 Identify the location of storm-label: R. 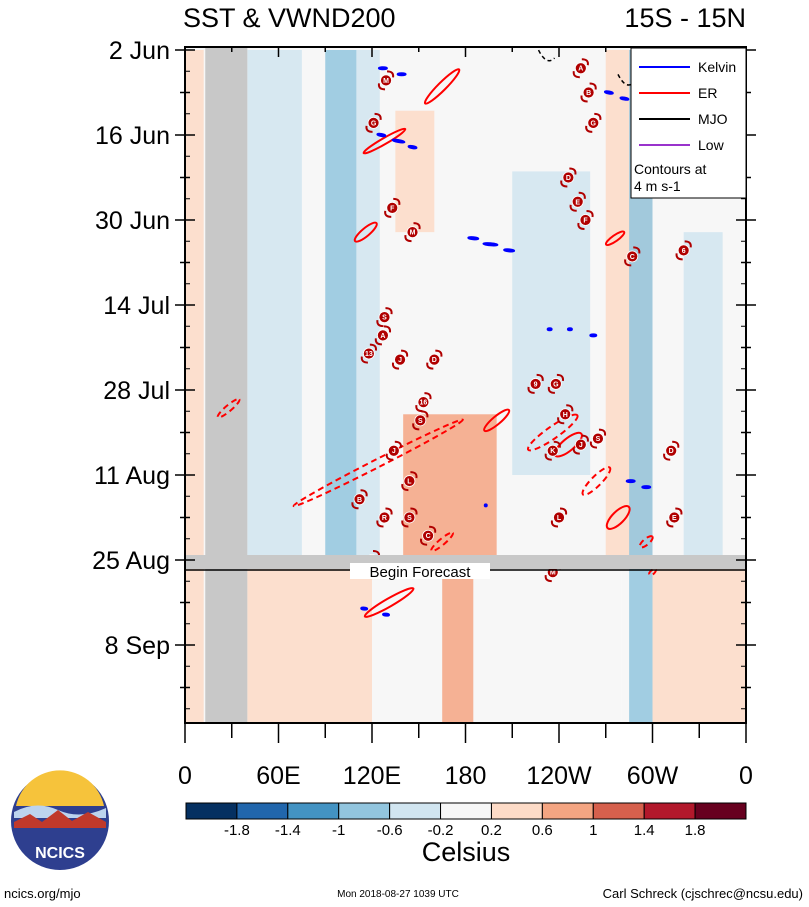
(384, 518).